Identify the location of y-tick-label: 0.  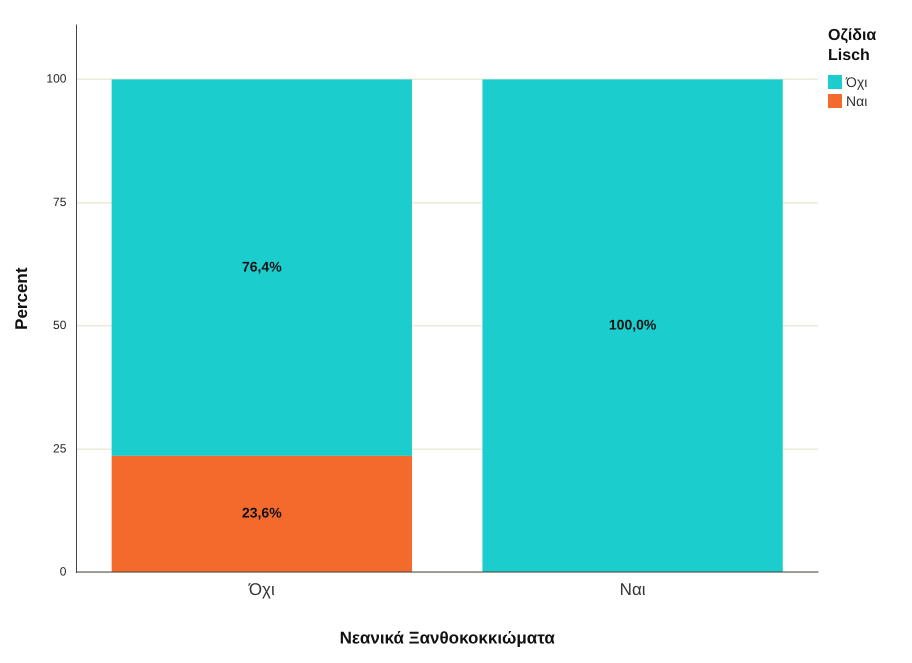
(63, 571).